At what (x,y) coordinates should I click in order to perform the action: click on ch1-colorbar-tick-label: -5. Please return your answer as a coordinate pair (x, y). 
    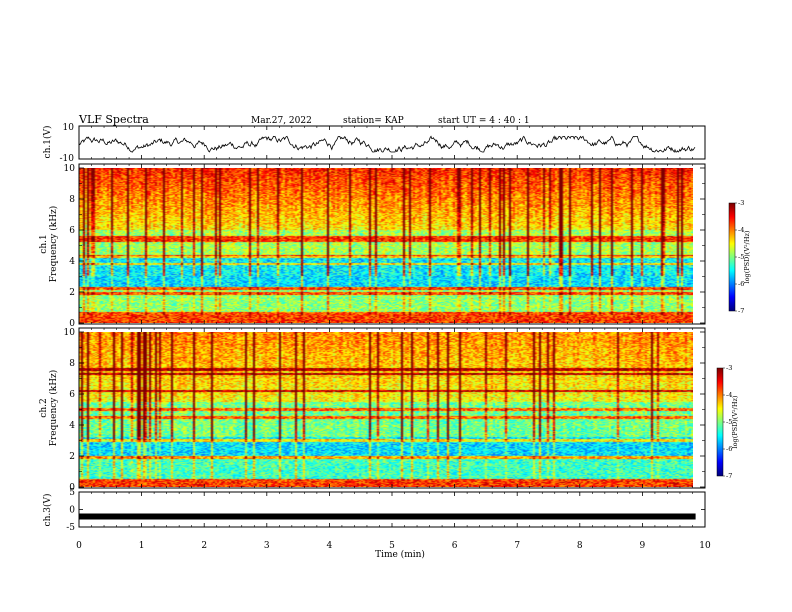
    Looking at the image, I should click on (741, 257).